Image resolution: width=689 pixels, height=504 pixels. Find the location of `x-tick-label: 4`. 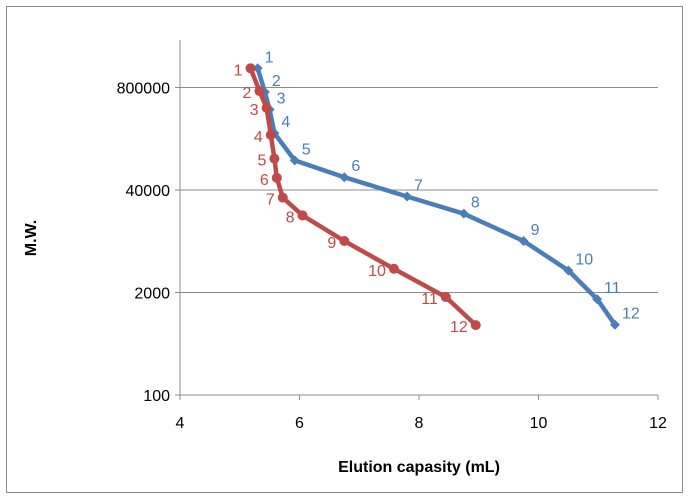

x-tick-label: 4 is located at coordinates (180, 423).